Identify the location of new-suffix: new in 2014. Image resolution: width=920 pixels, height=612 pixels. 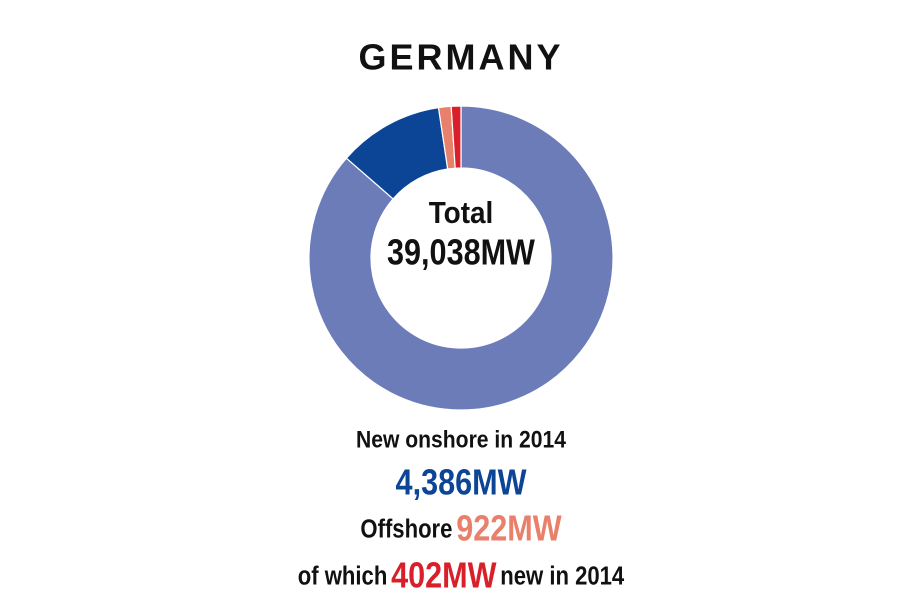
(562, 576).